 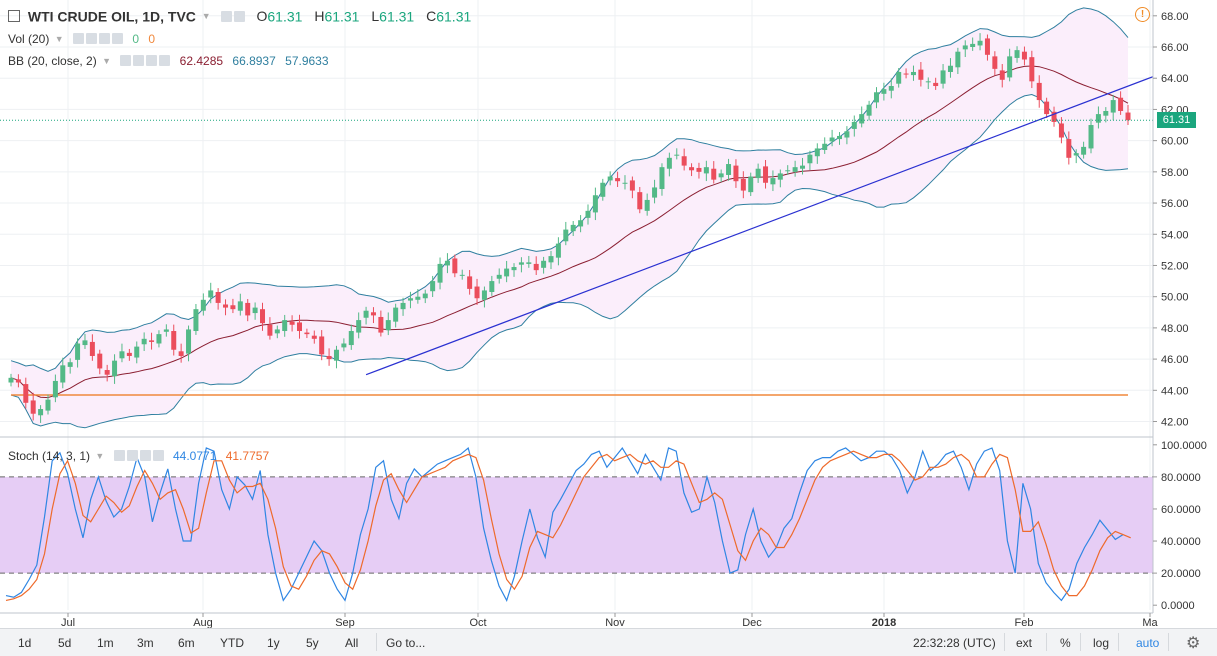 What do you see at coordinates (1101, 643) in the screenshot?
I see `log-toggle: log` at bounding box center [1101, 643].